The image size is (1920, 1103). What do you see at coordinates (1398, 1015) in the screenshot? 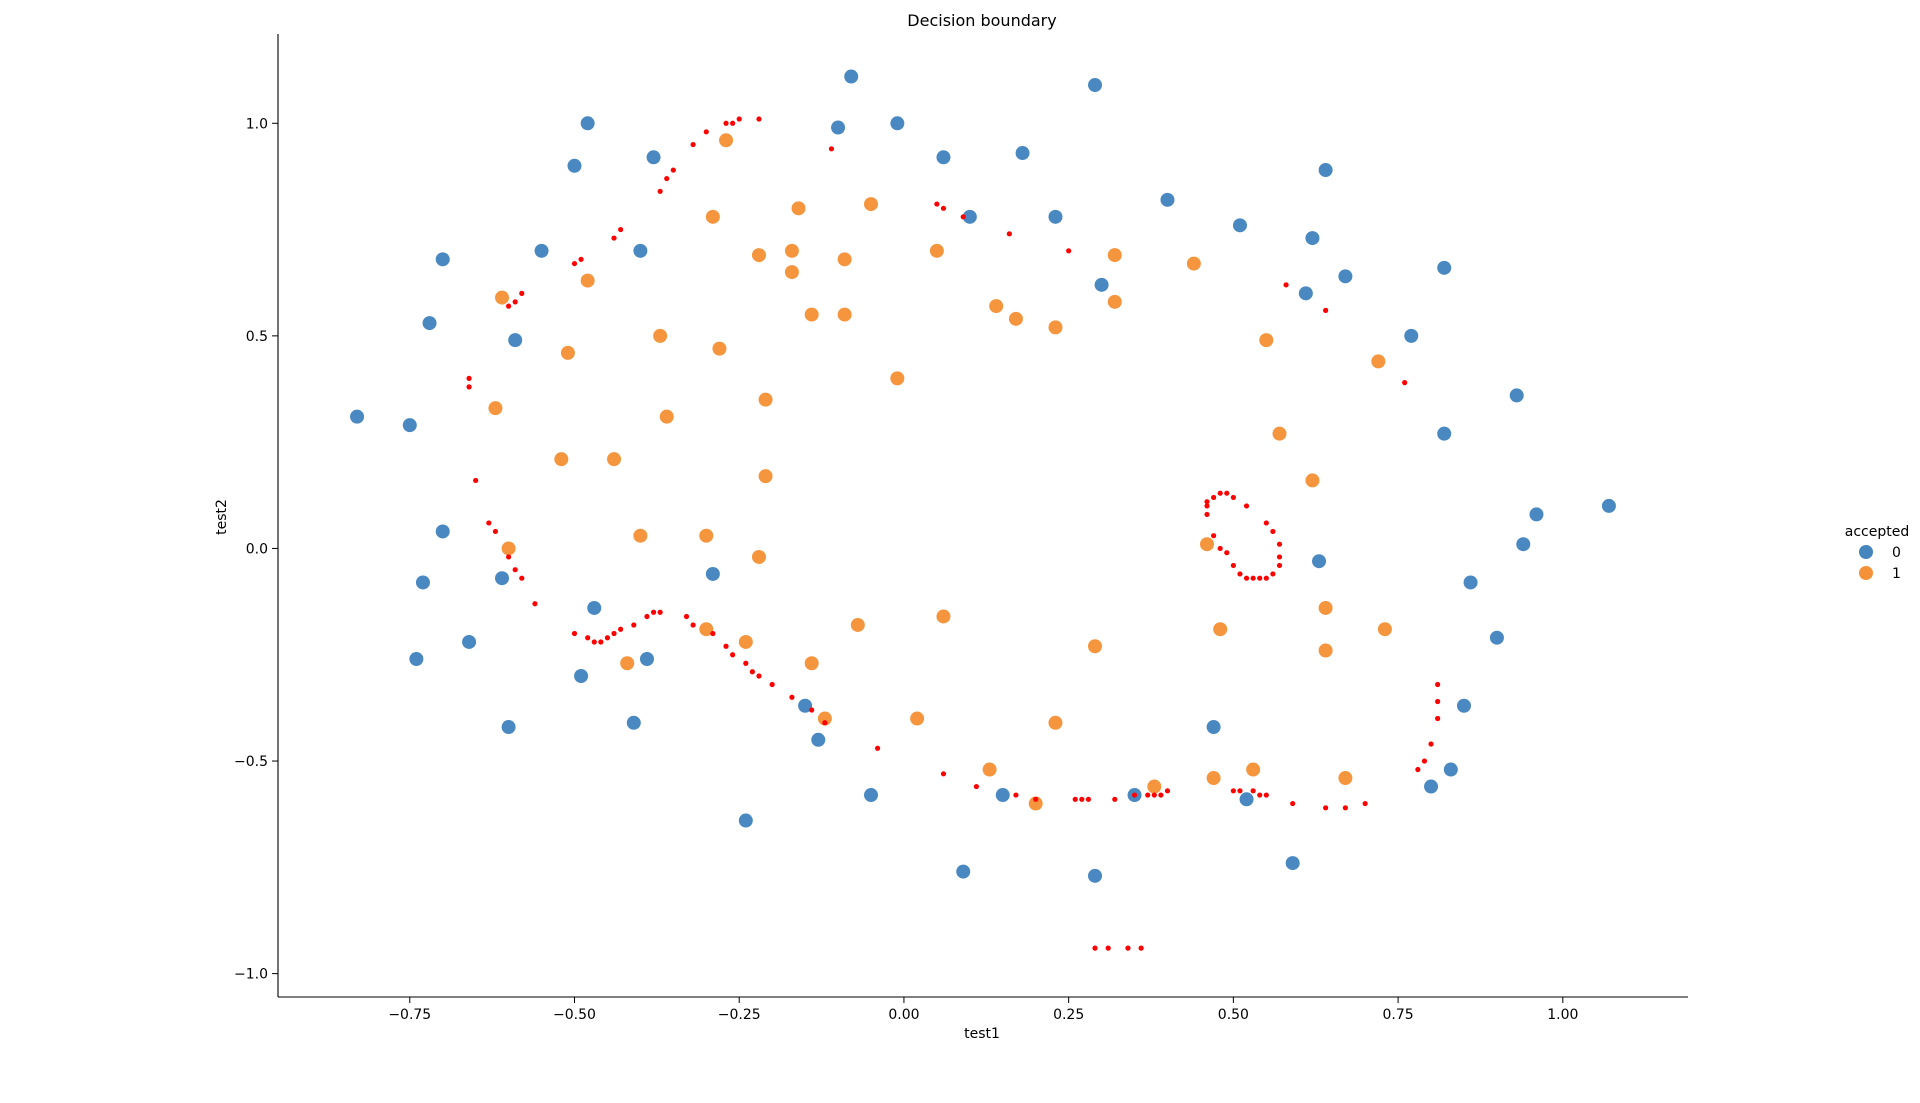
I see `x-tick-label: 0.75` at bounding box center [1398, 1015].